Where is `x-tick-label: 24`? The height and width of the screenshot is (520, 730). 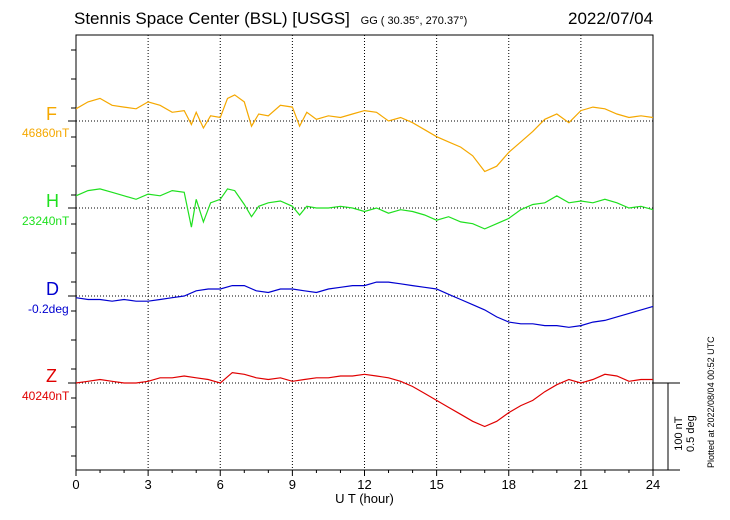
x-tick-label: 24 is located at coordinates (653, 484).